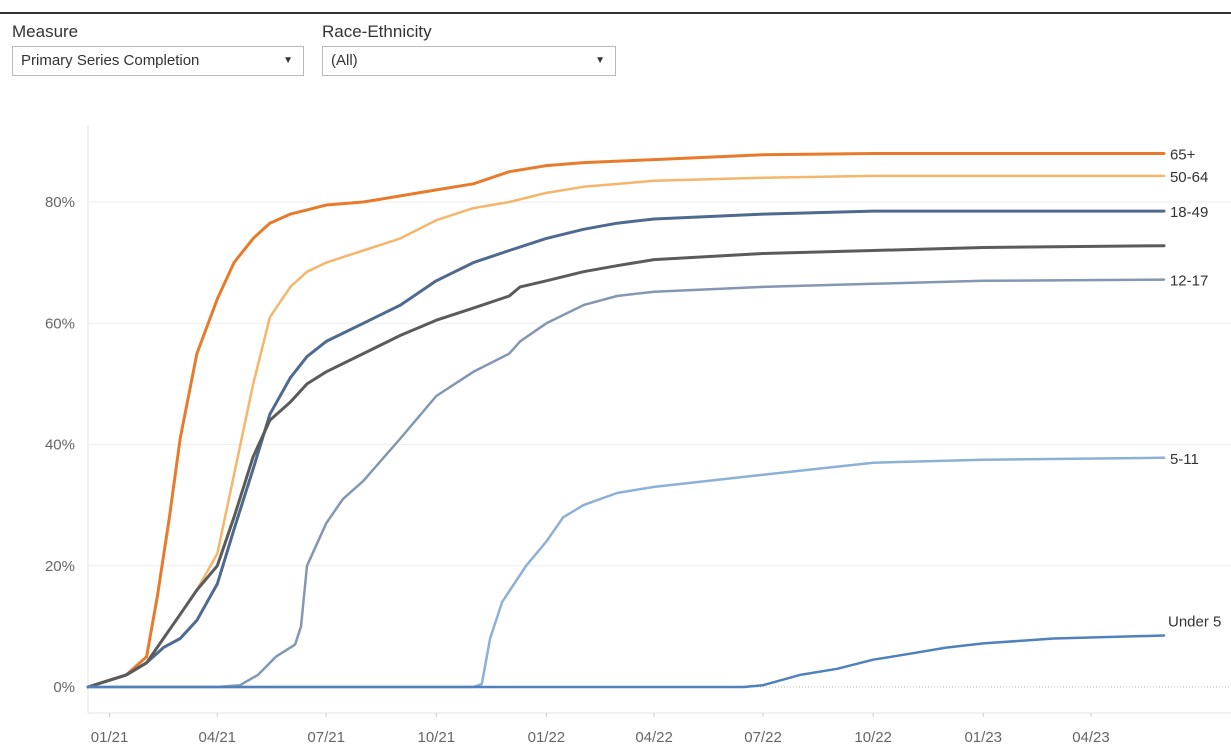 This screenshot has height=746, width=1231. Describe the element at coordinates (60, 202) in the screenshot. I see `y-tick-label: 80%` at that location.